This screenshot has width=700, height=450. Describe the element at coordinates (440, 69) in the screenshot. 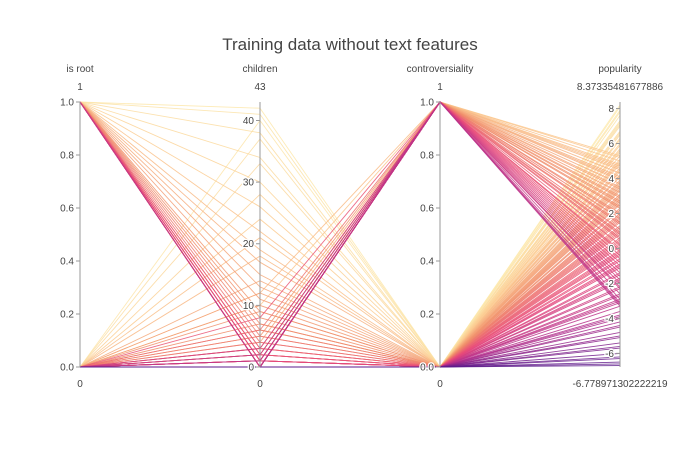

I see `axis-title: controversiality` at that location.